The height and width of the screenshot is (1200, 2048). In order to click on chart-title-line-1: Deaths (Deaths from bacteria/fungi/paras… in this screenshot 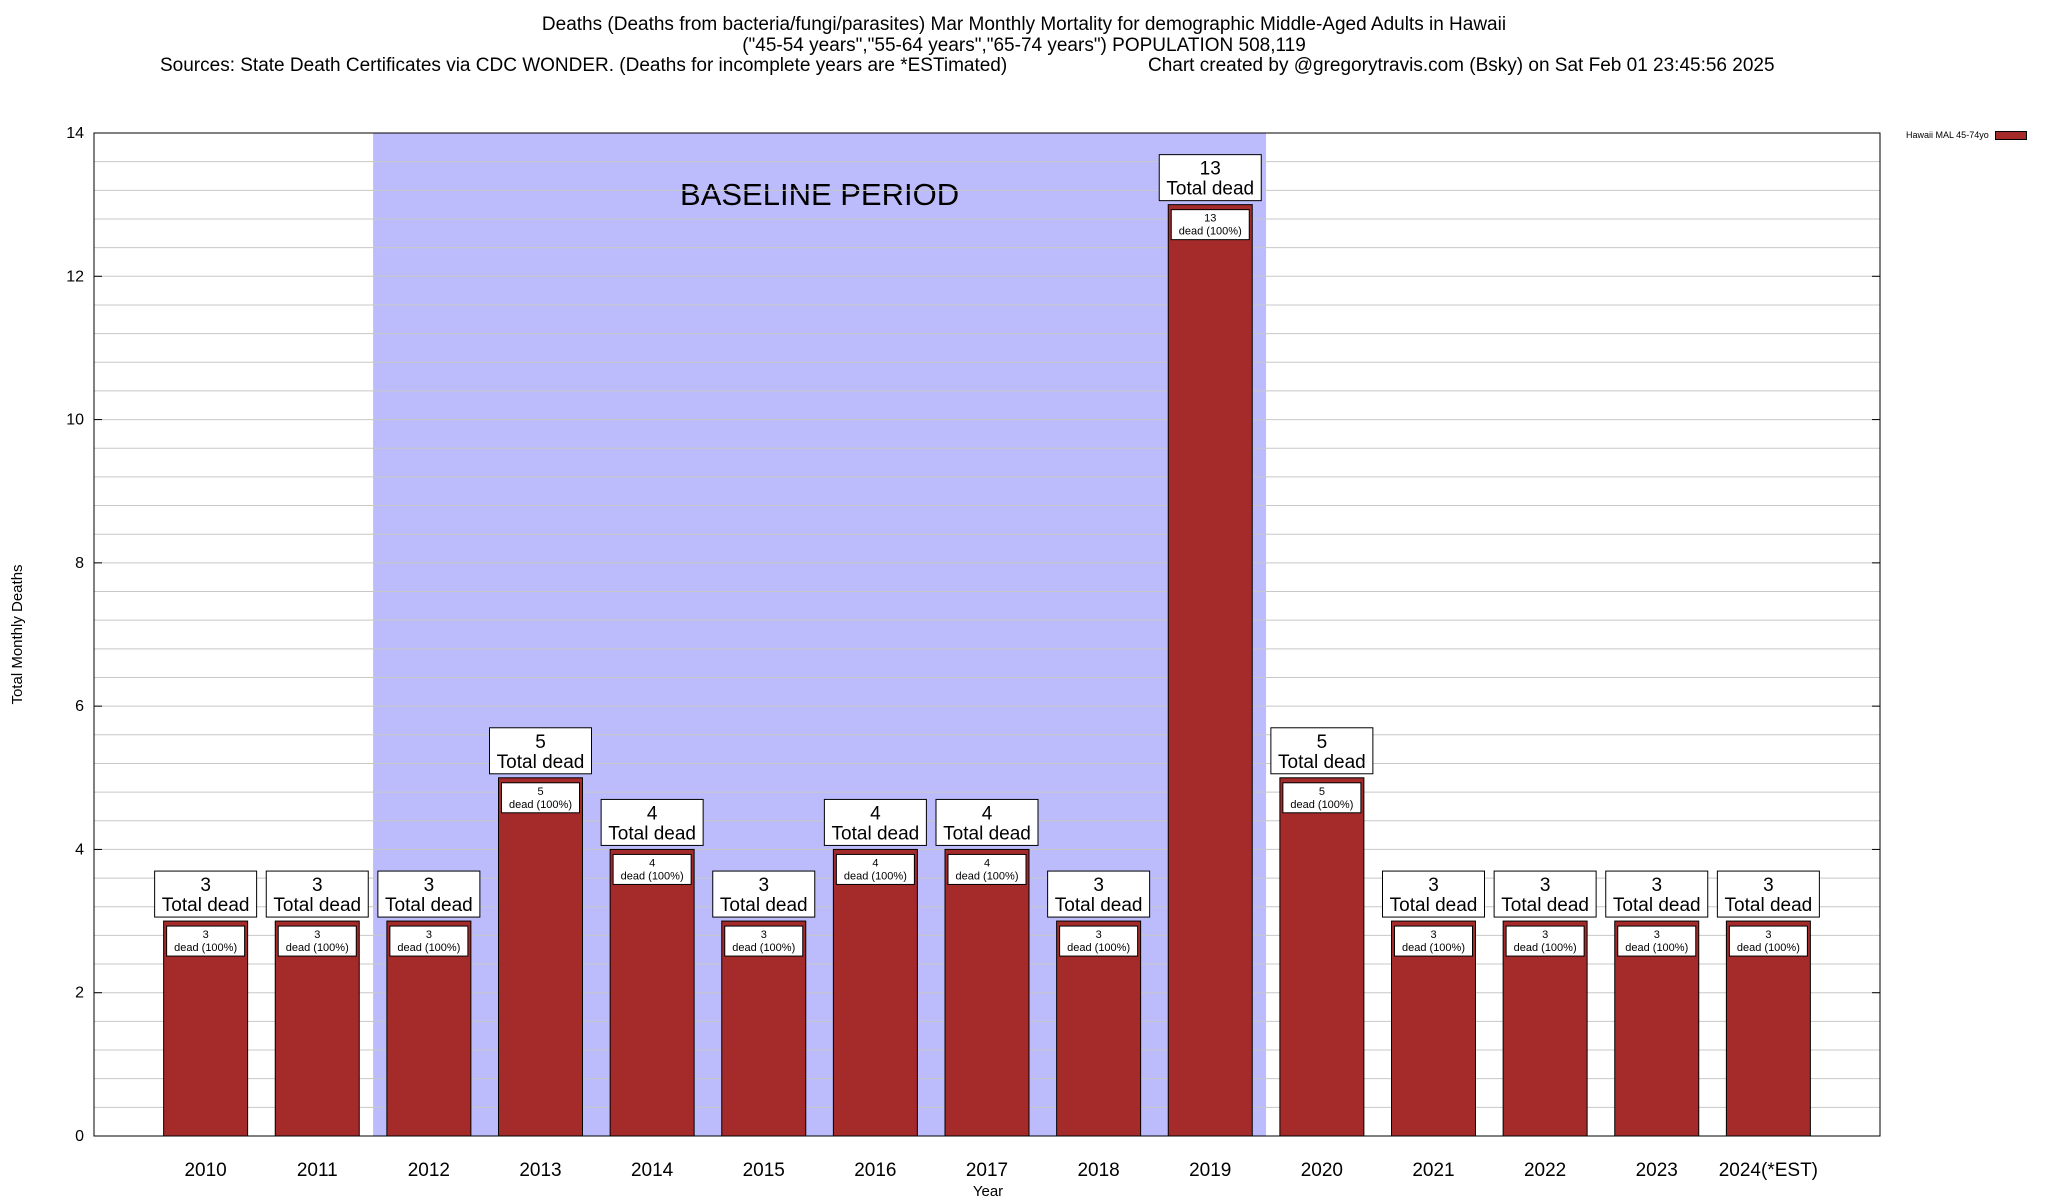, I will do `click(1024, 24)`.